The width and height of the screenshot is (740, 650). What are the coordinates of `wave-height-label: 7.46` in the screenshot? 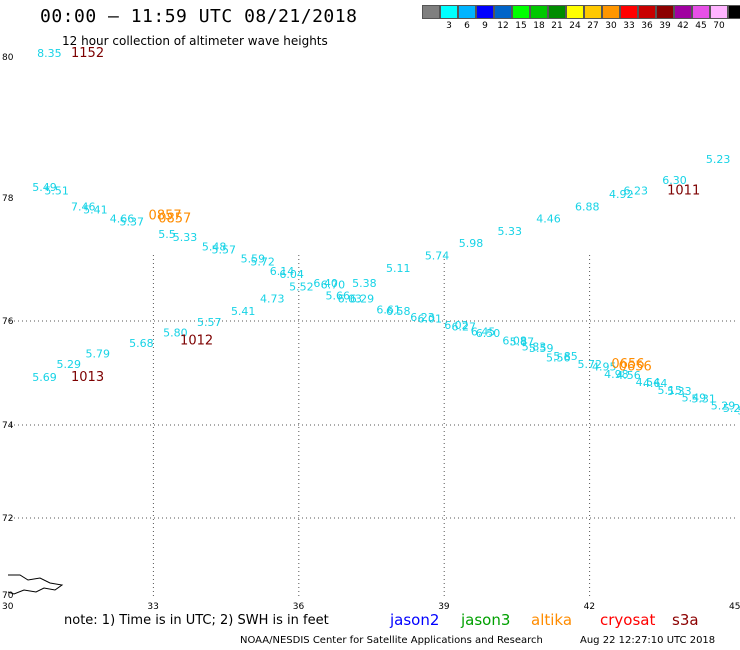 It's located at (83, 206).